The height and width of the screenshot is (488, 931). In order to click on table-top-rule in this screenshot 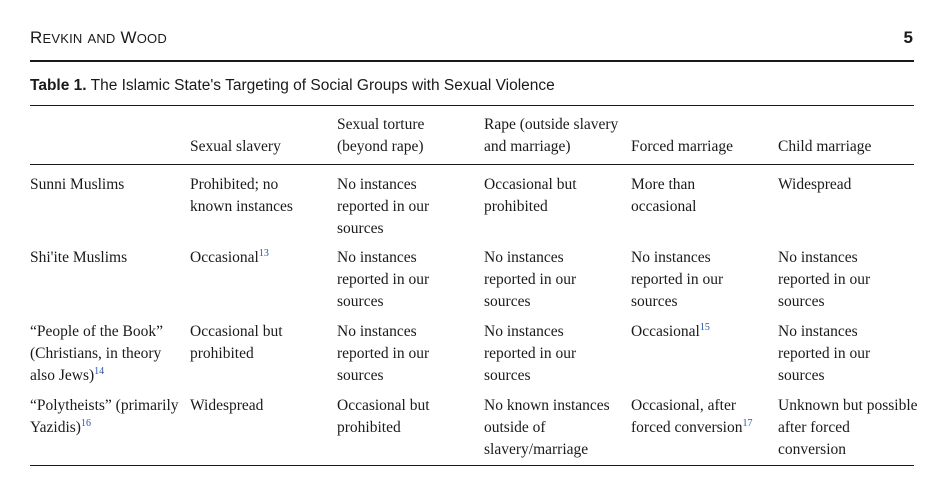, I will do `click(472, 105)`.